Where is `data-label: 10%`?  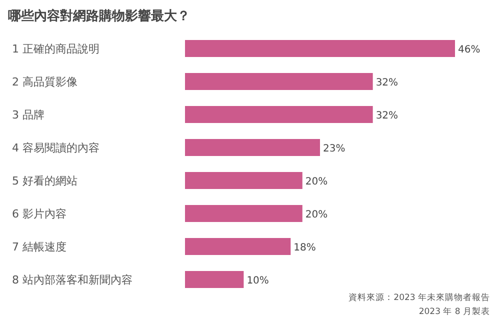 data-label: 10% is located at coordinates (257, 281).